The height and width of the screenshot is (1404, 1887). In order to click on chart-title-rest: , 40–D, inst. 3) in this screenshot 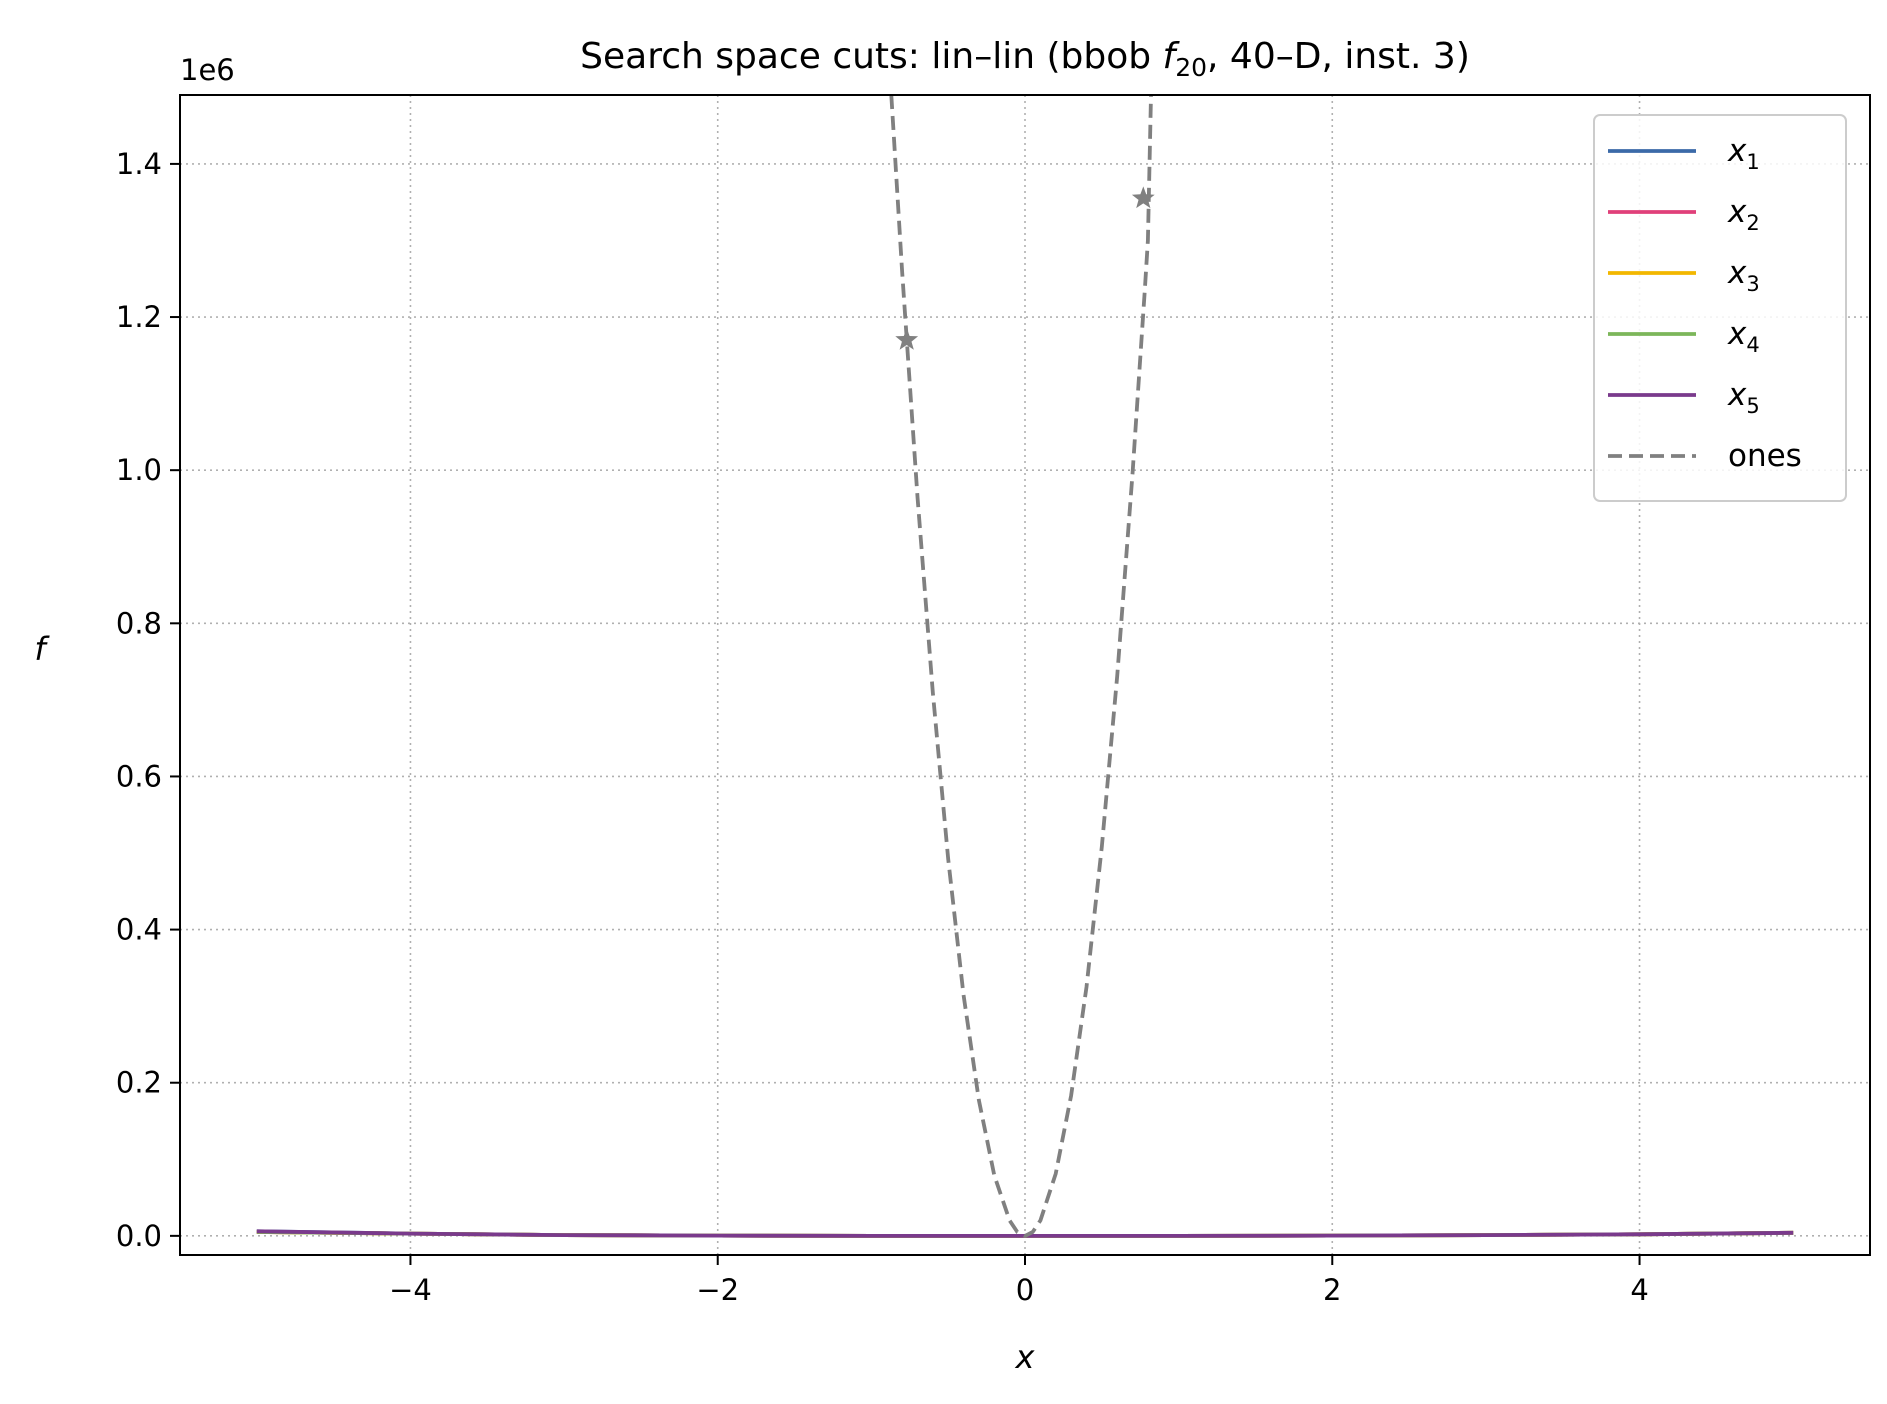, I will do `click(1338, 56)`.